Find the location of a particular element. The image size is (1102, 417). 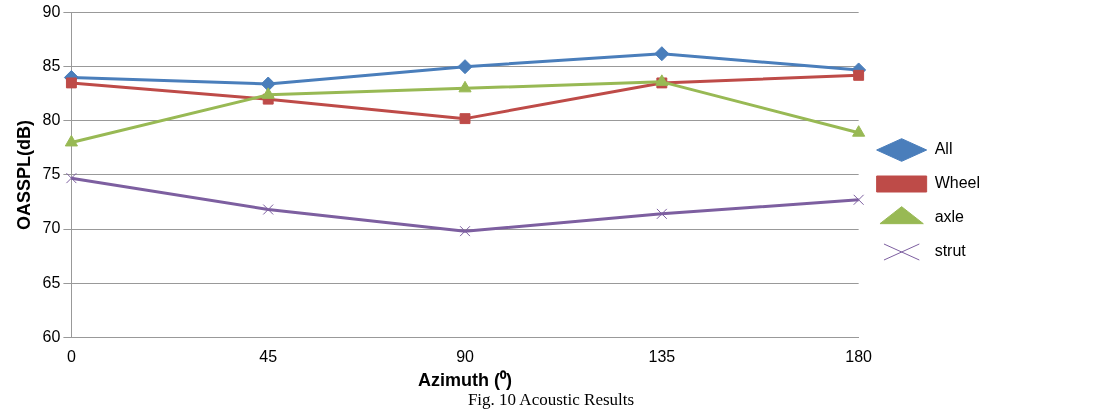

x-tick-label: 45 is located at coordinates (268, 357).